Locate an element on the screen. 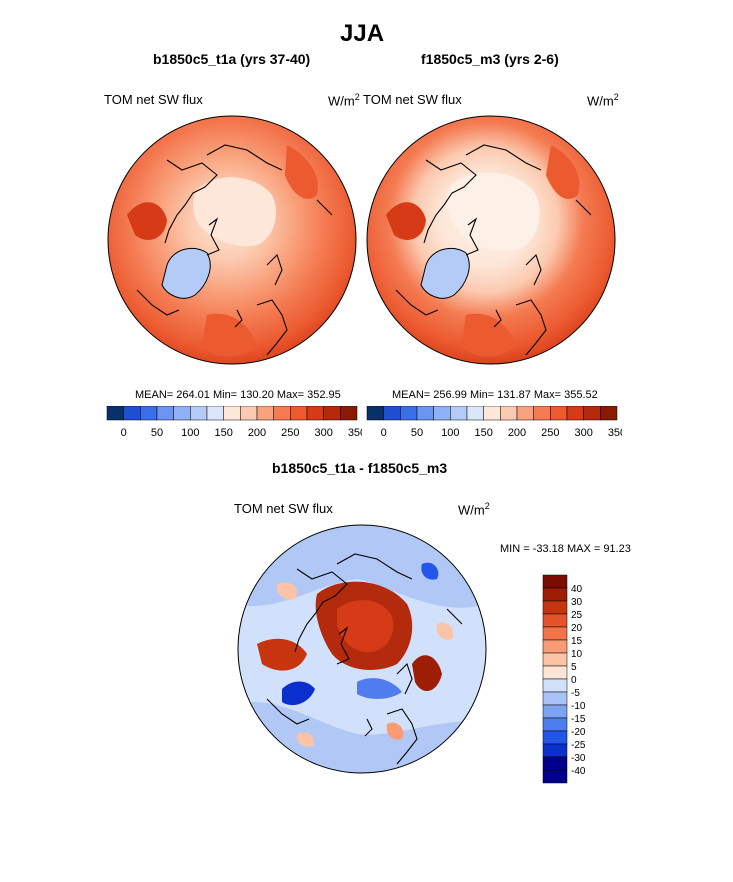 The width and height of the screenshot is (733, 882). diff-colorbar-tick: 25 is located at coordinates (577, 615).